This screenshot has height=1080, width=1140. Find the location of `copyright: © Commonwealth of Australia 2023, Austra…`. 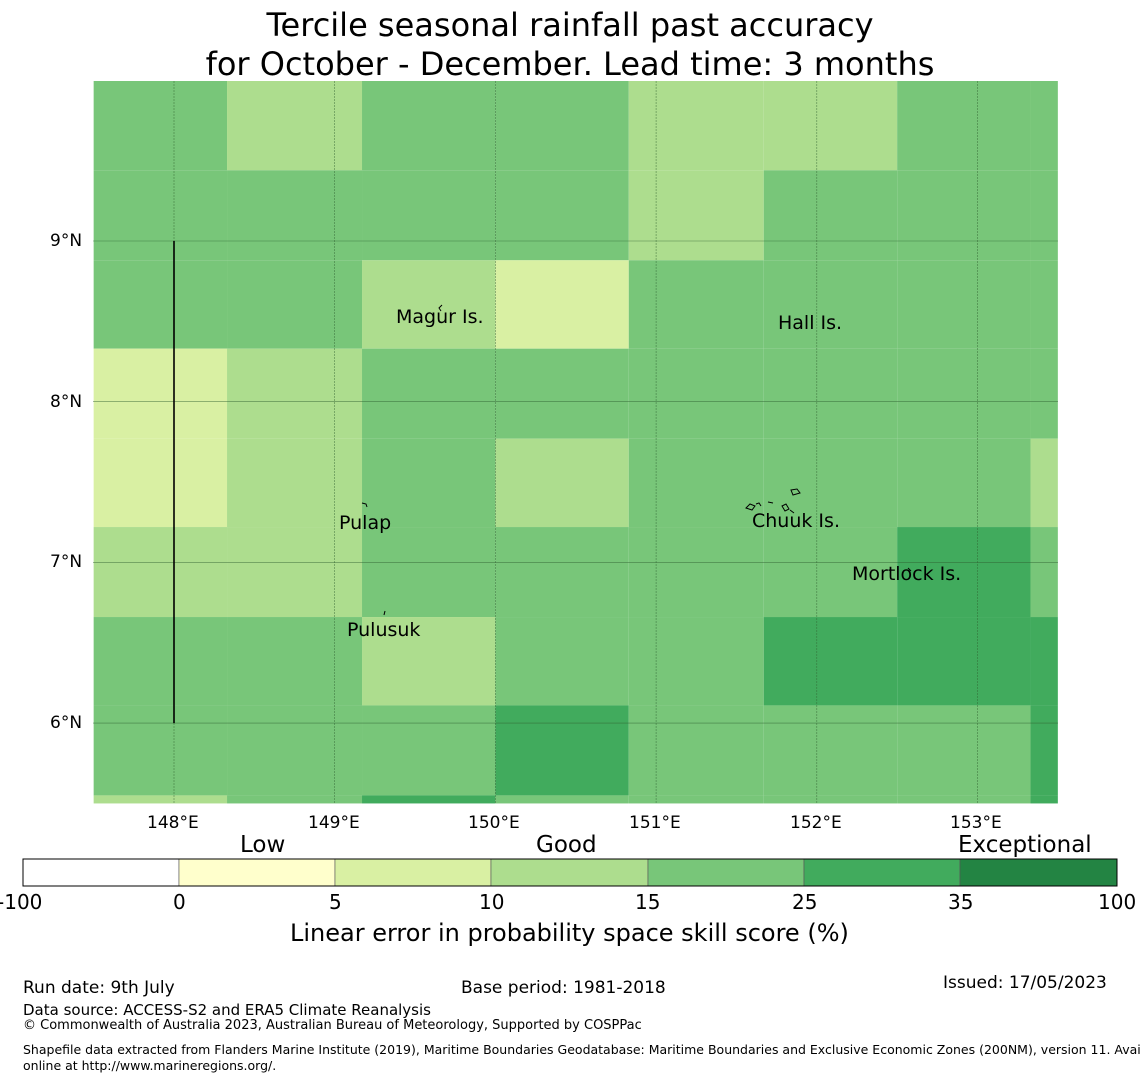

copyright: © Commonwealth of Australia 2023, Austra… is located at coordinates (332, 1025).